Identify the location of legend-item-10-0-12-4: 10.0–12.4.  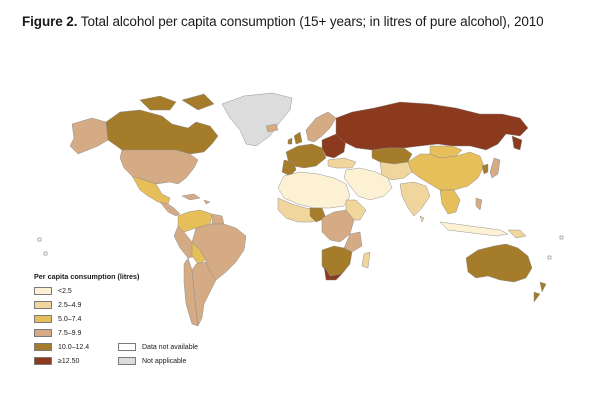
(61, 347).